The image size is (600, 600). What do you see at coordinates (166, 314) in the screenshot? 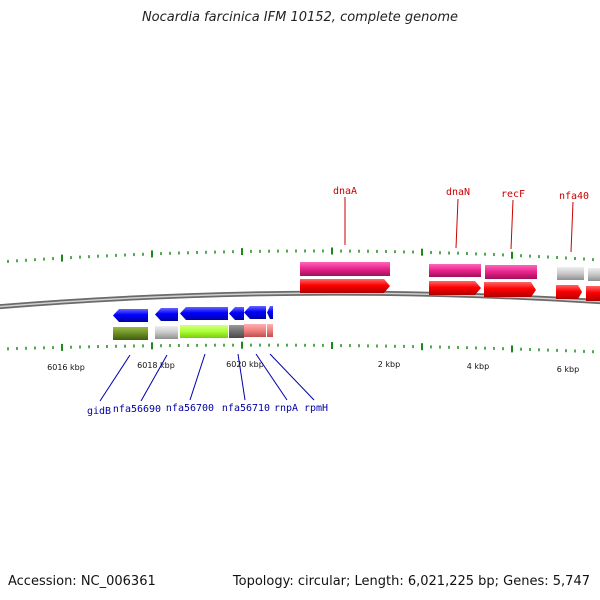
I see `gene-nfa56690-arrow` at bounding box center [166, 314].